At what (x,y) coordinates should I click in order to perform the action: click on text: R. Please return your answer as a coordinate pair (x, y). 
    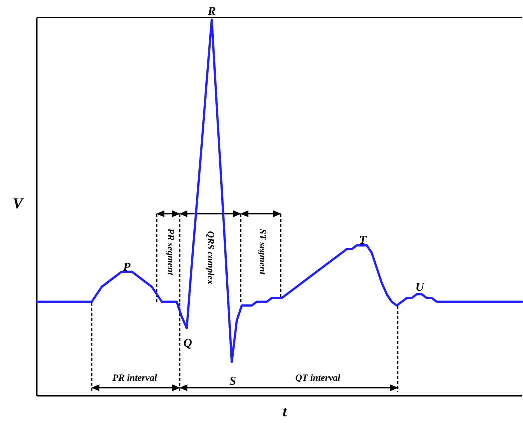
    Looking at the image, I should click on (211, 11).